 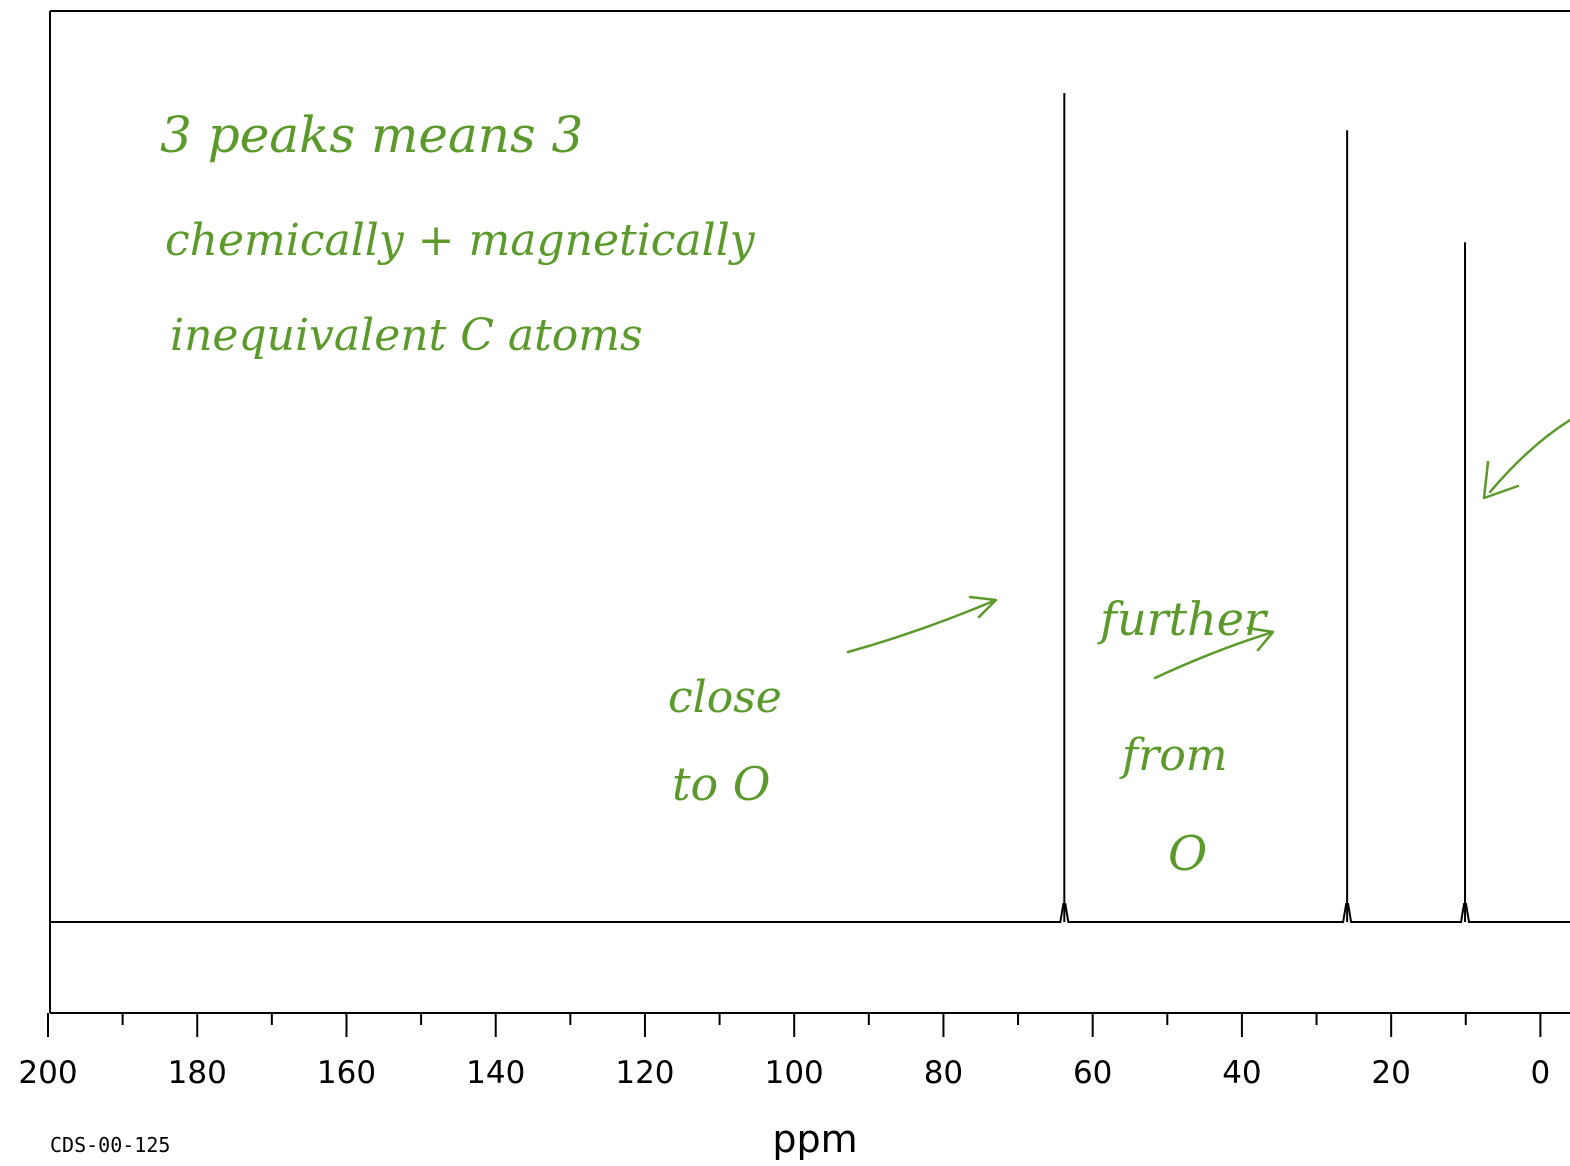 I want to click on tick-label: 60, so click(x=1092, y=1073).